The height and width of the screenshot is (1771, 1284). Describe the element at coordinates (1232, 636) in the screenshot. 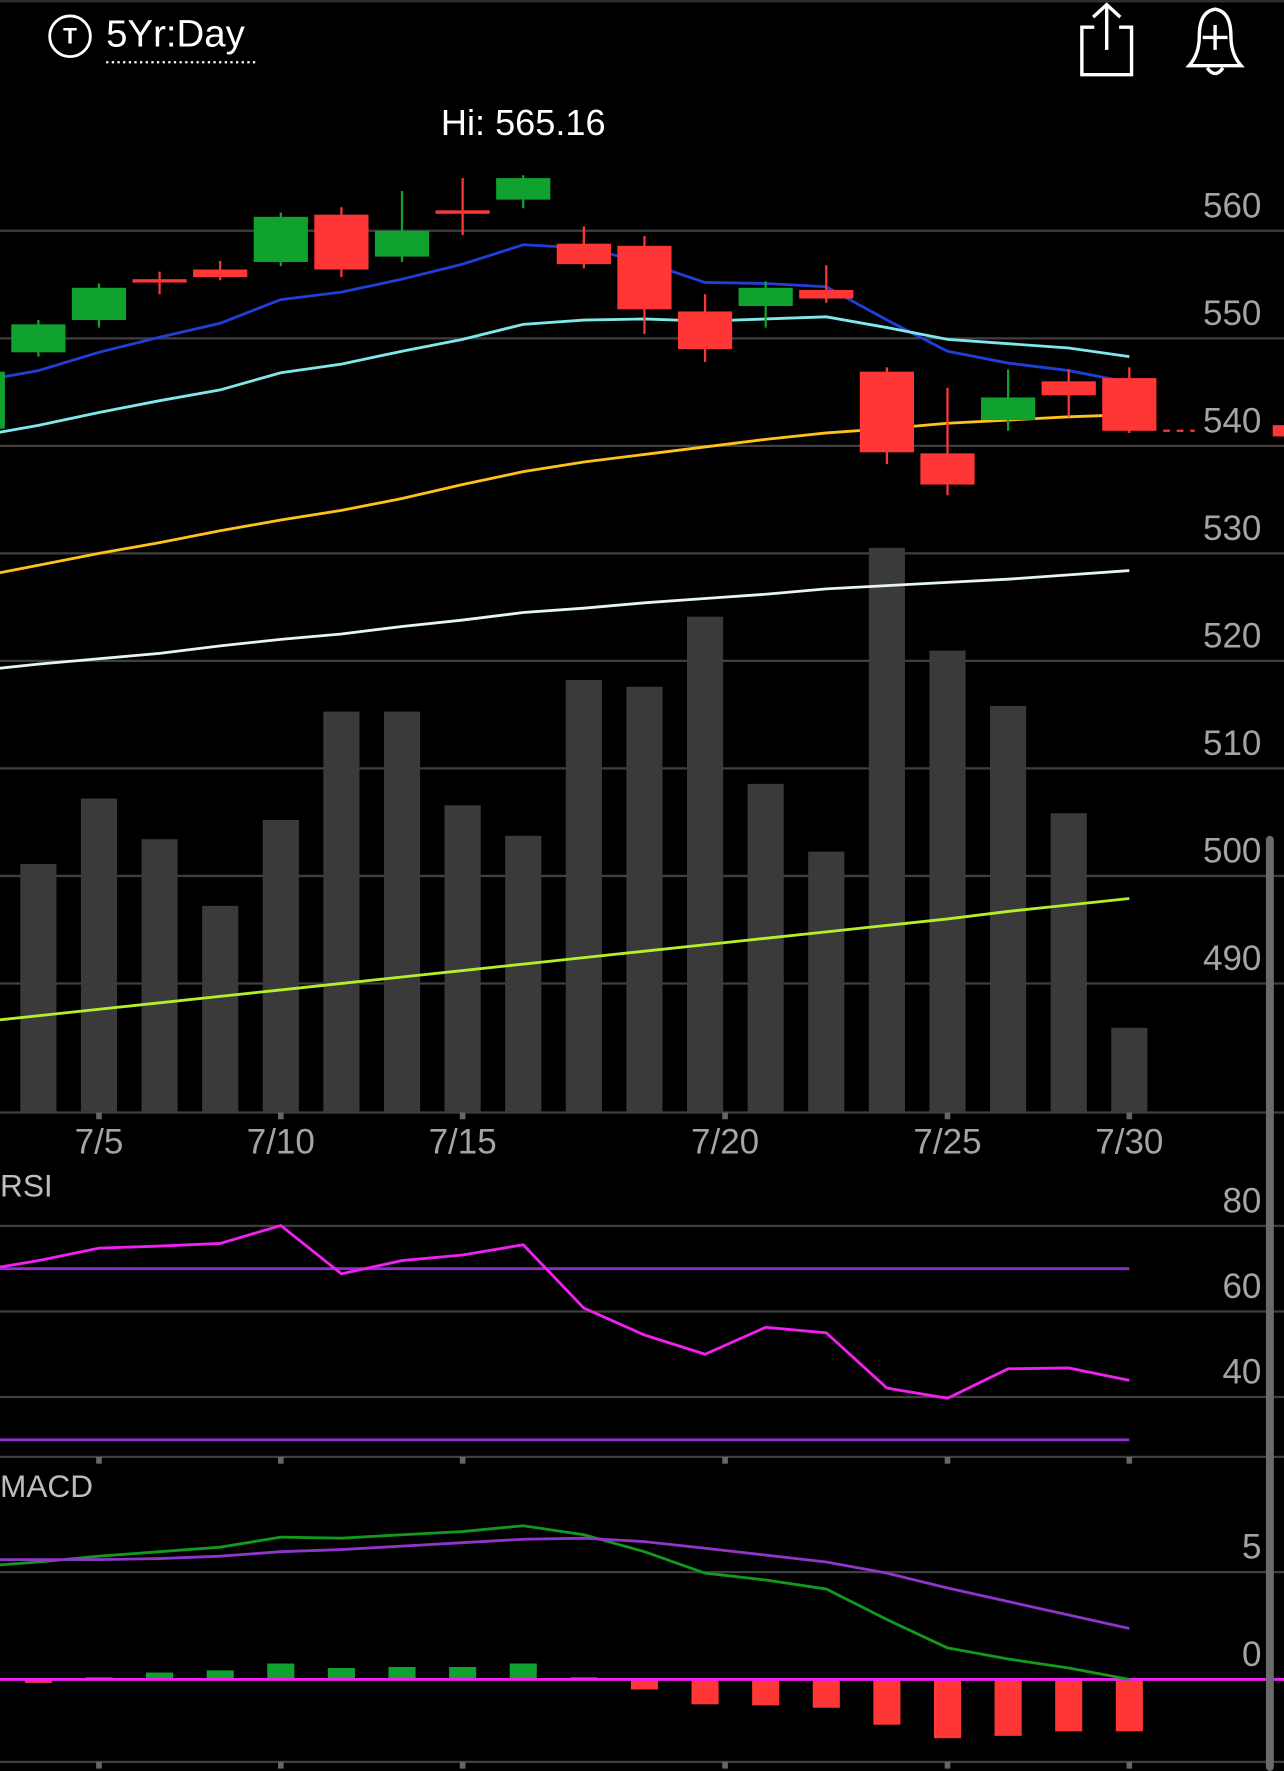

I see `y-tick-label: 520` at that location.